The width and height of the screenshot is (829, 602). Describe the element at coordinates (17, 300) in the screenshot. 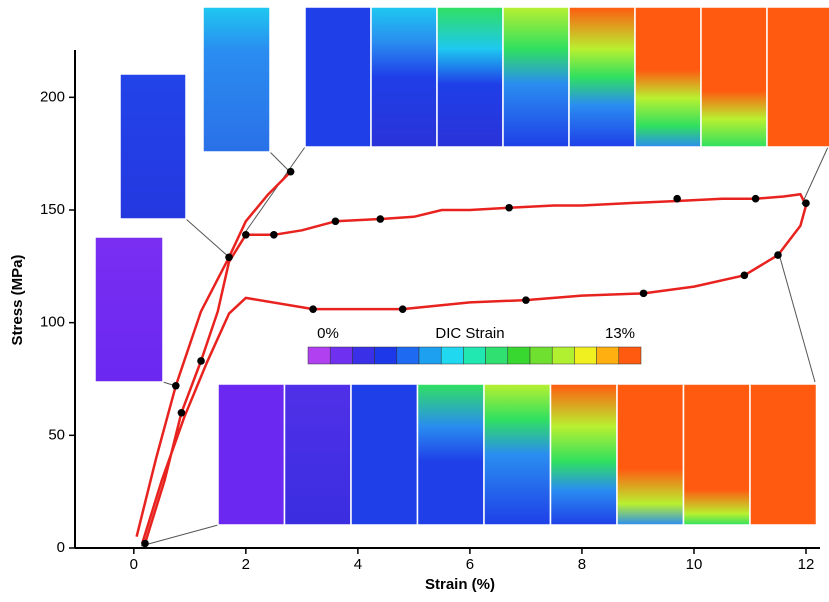

I see `y-axis-label: Stress (MPa)` at that location.